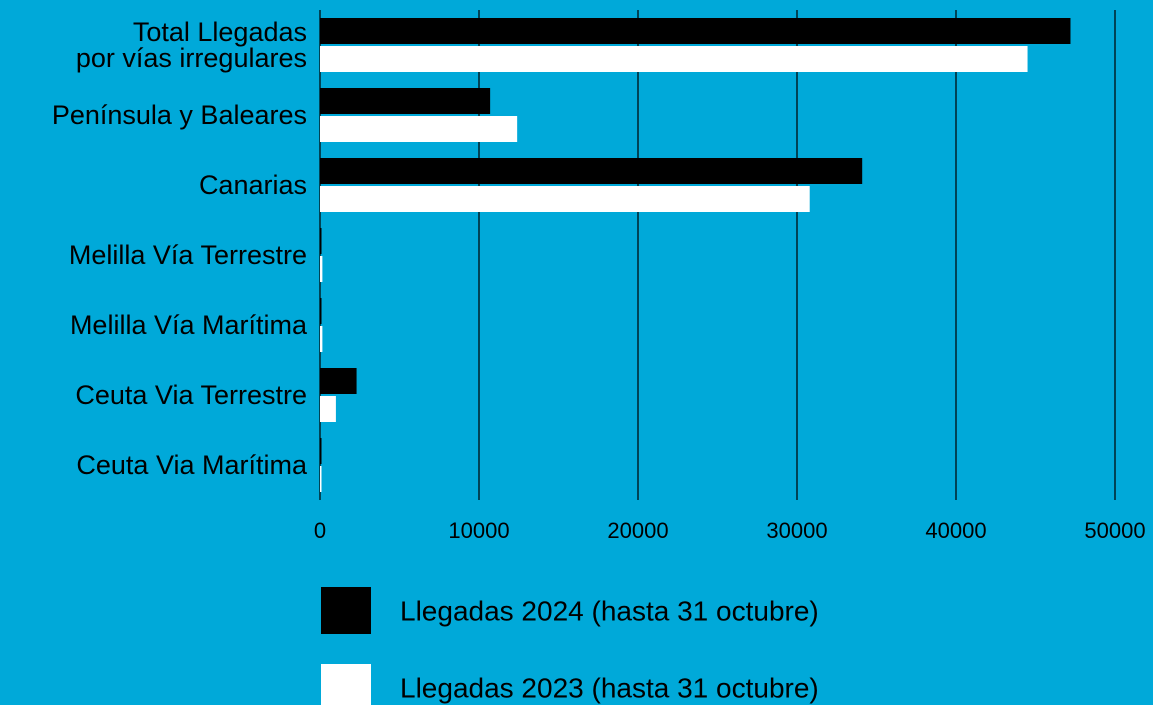 Image resolution: width=1153 pixels, height=705 pixels. Describe the element at coordinates (955, 530) in the screenshot. I see `x-tick-label: 40000` at that location.